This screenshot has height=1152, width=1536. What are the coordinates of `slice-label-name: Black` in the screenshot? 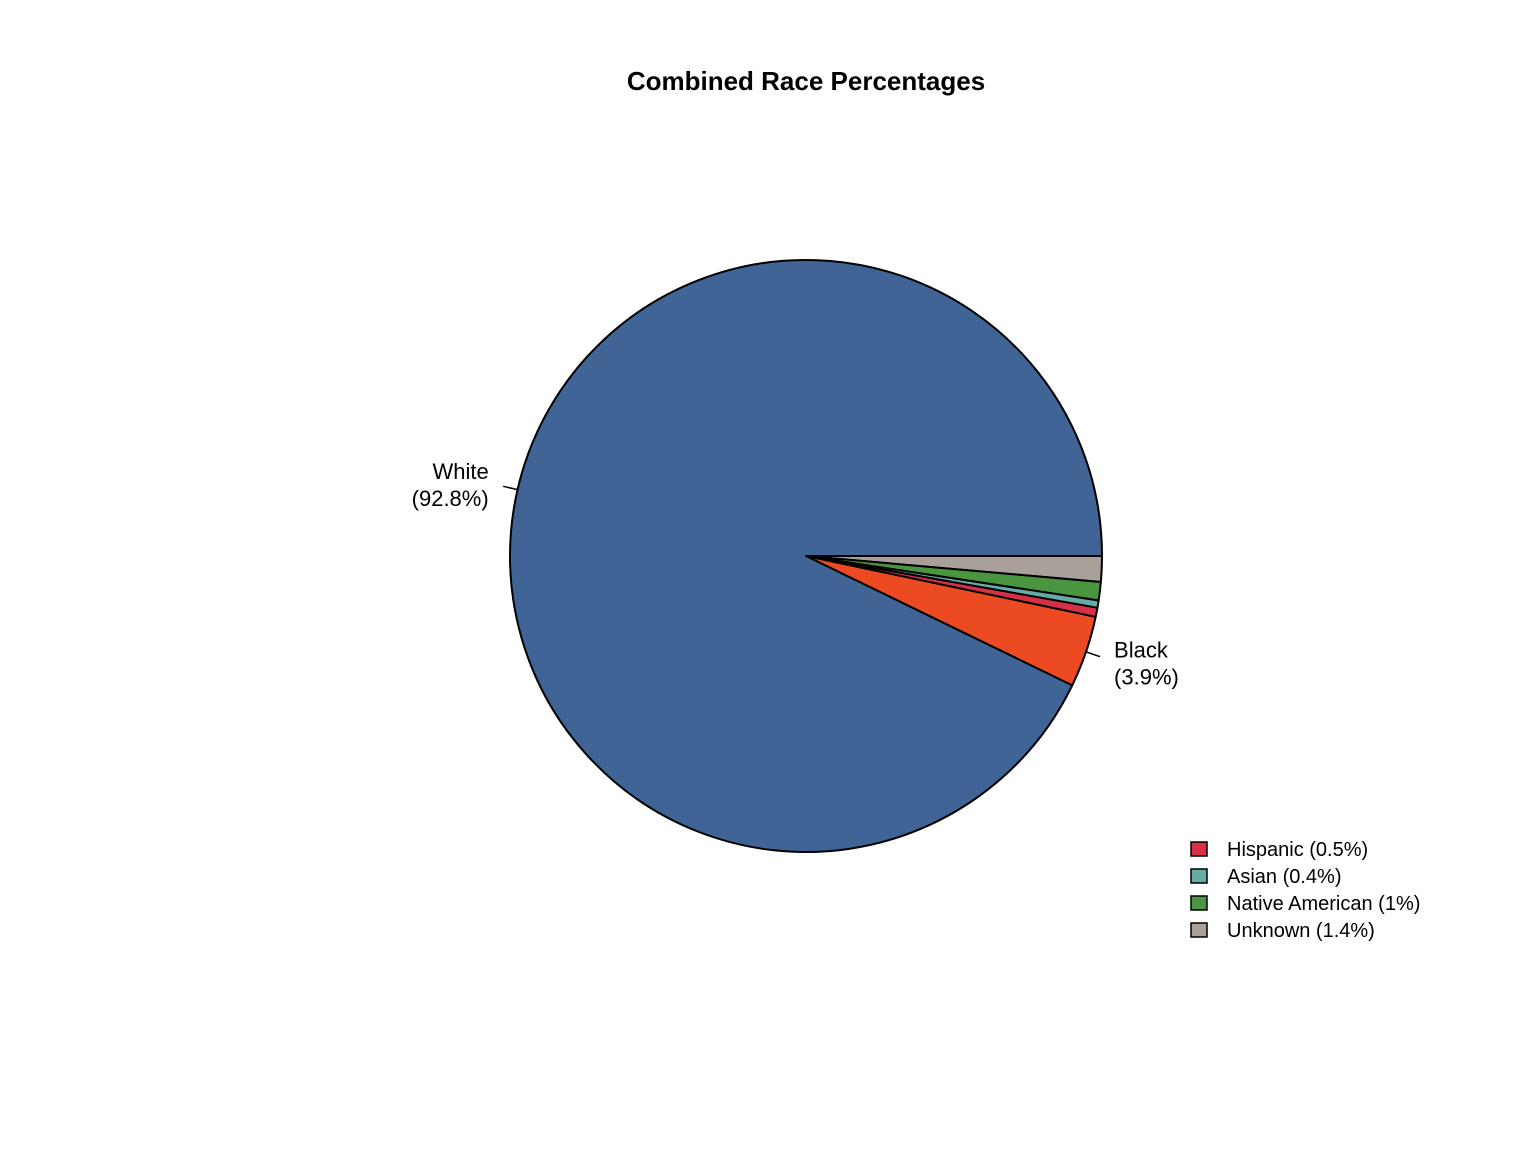 It's located at (1141, 649).